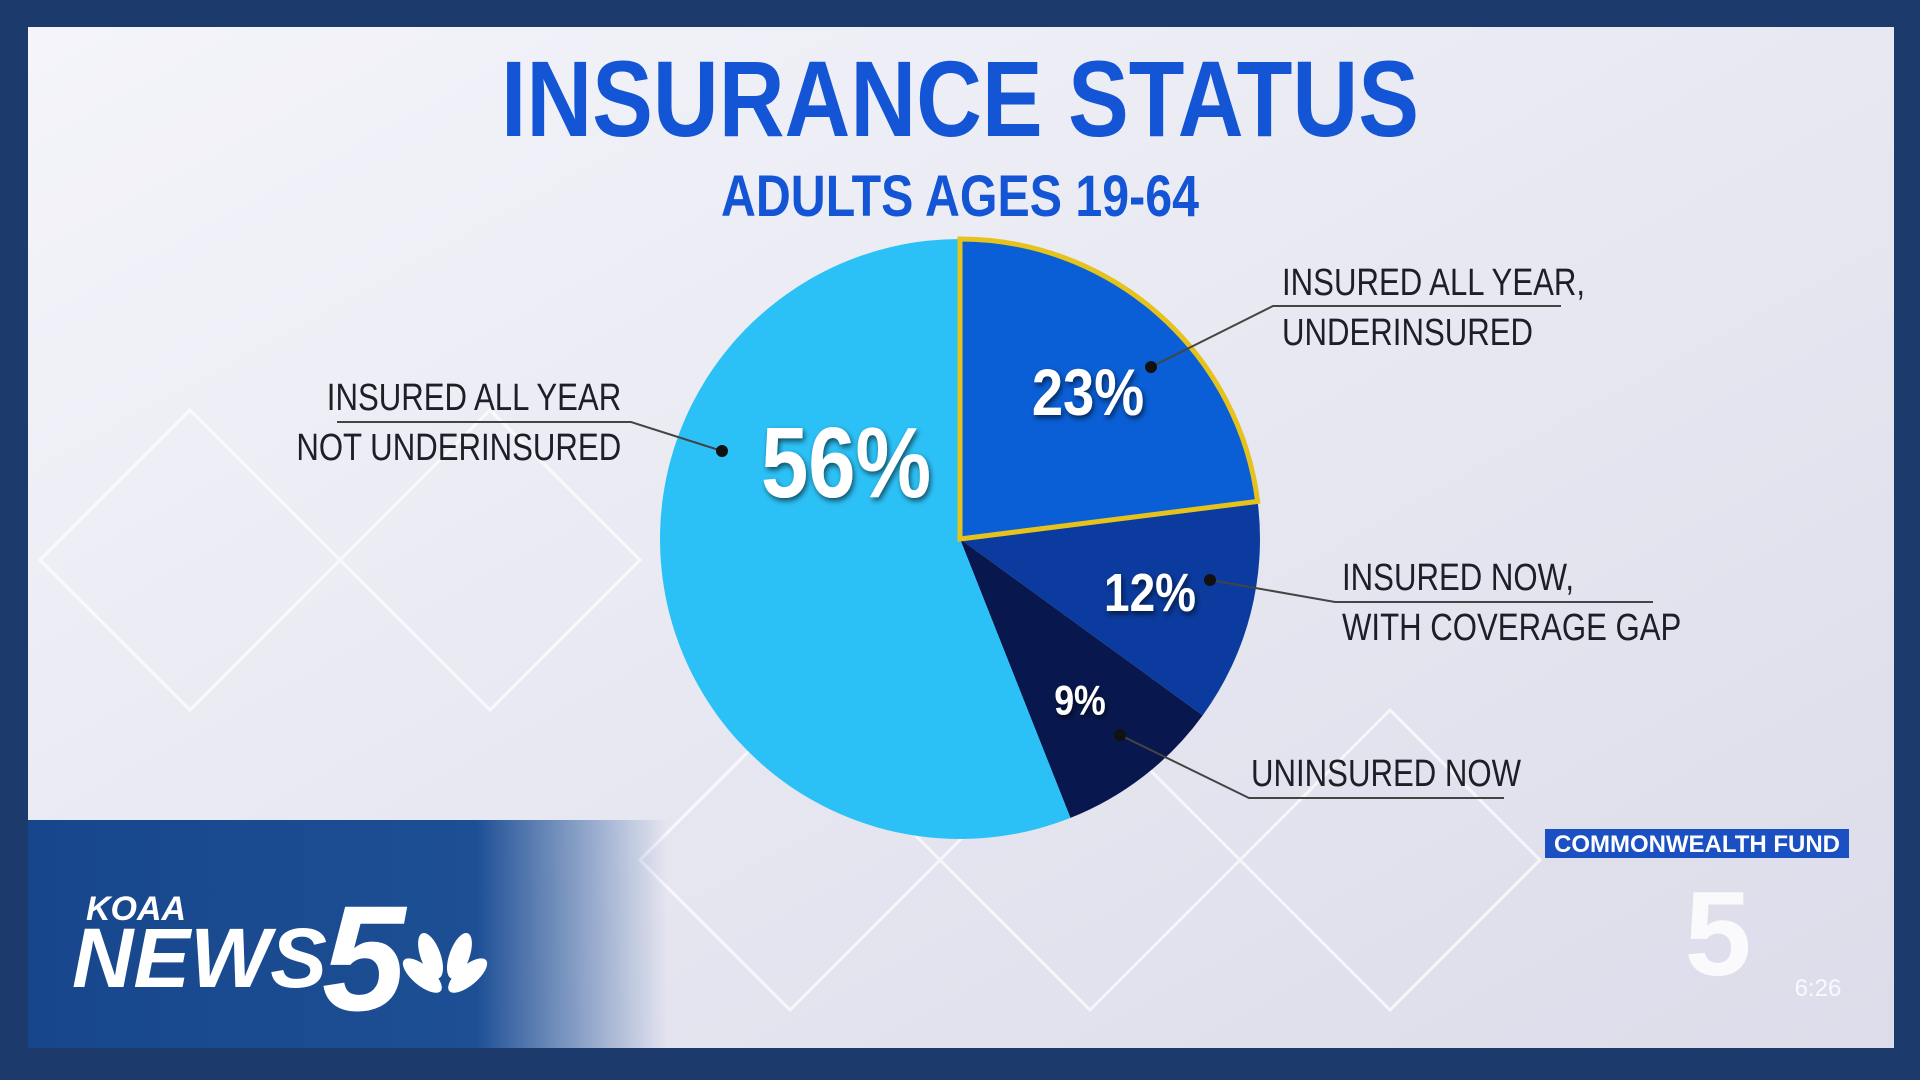 The width and height of the screenshot is (1920, 1080). Describe the element at coordinates (1718, 934) in the screenshot. I see `corner-channel: 5` at that location.